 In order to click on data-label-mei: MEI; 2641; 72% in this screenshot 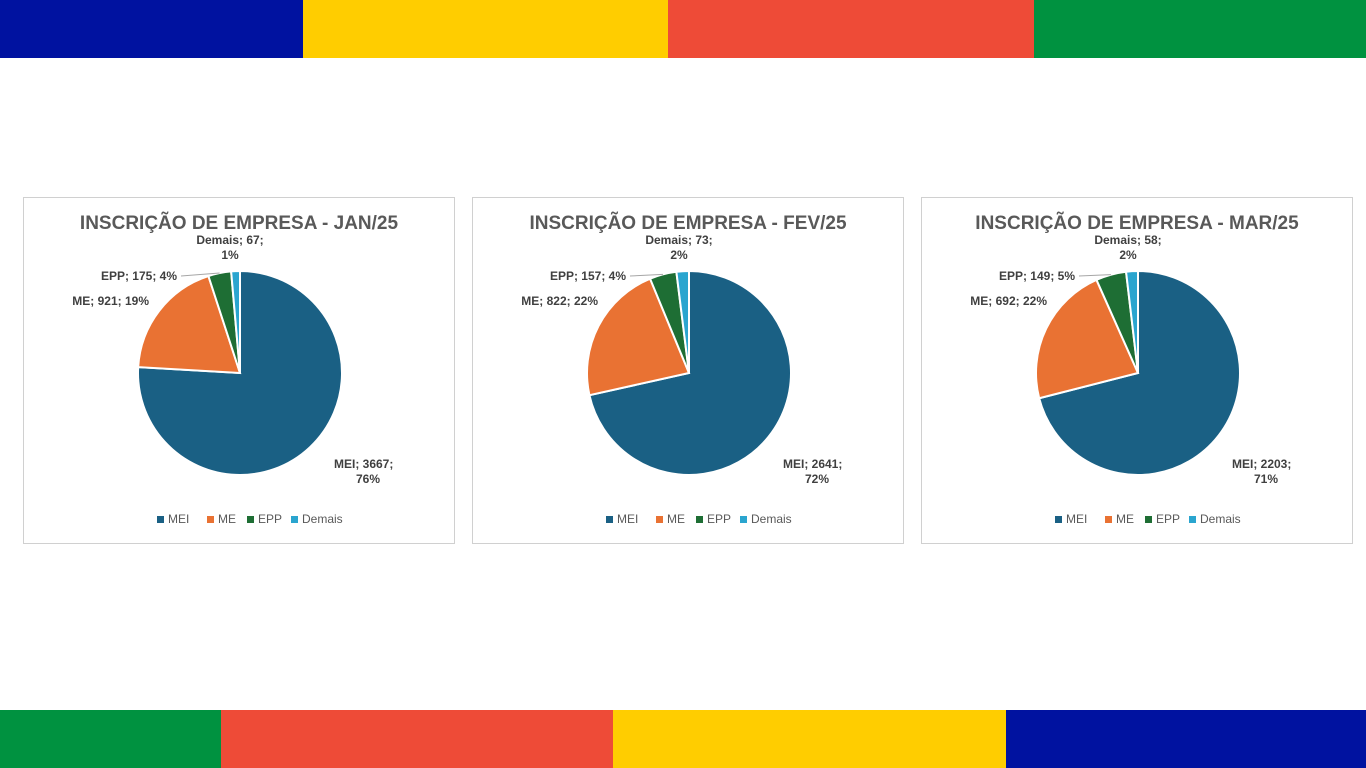, I will do `click(812, 471)`.